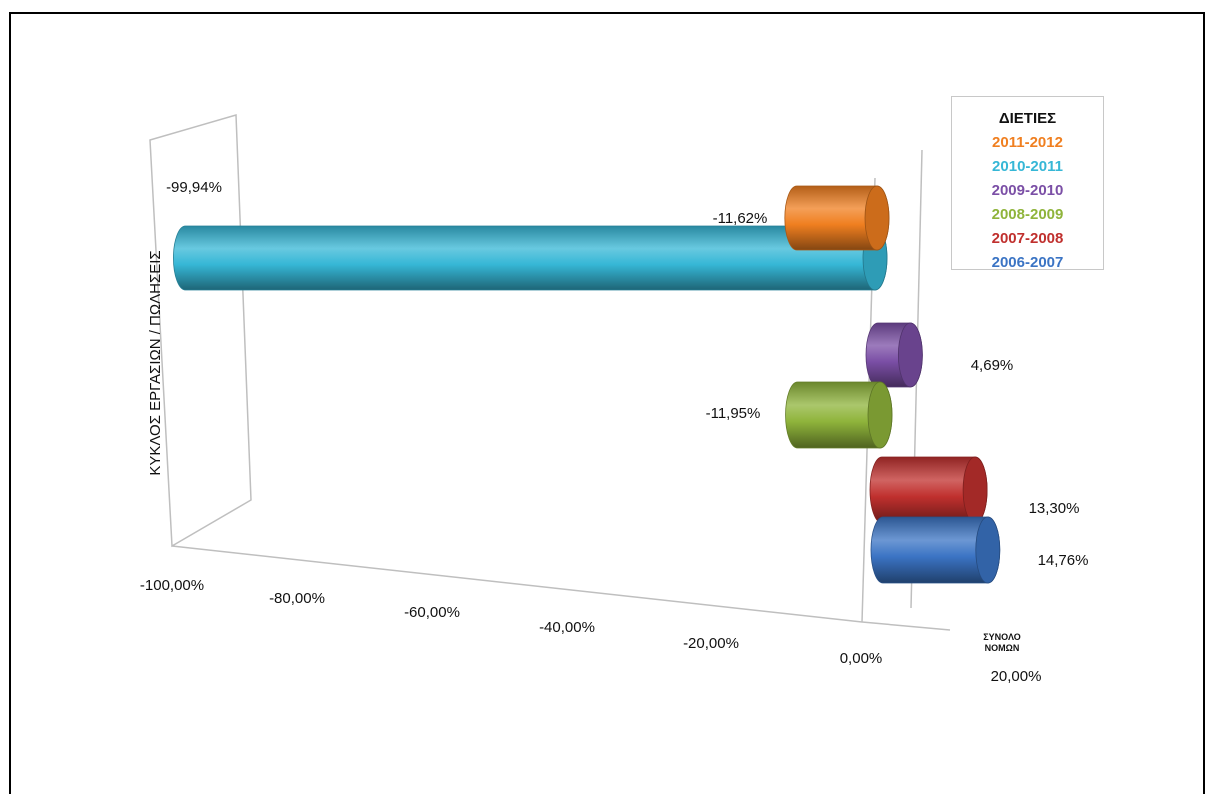 The image size is (1205, 794). Describe the element at coordinates (567, 627) in the screenshot. I see `x-tick-label: -40,00%` at that location.